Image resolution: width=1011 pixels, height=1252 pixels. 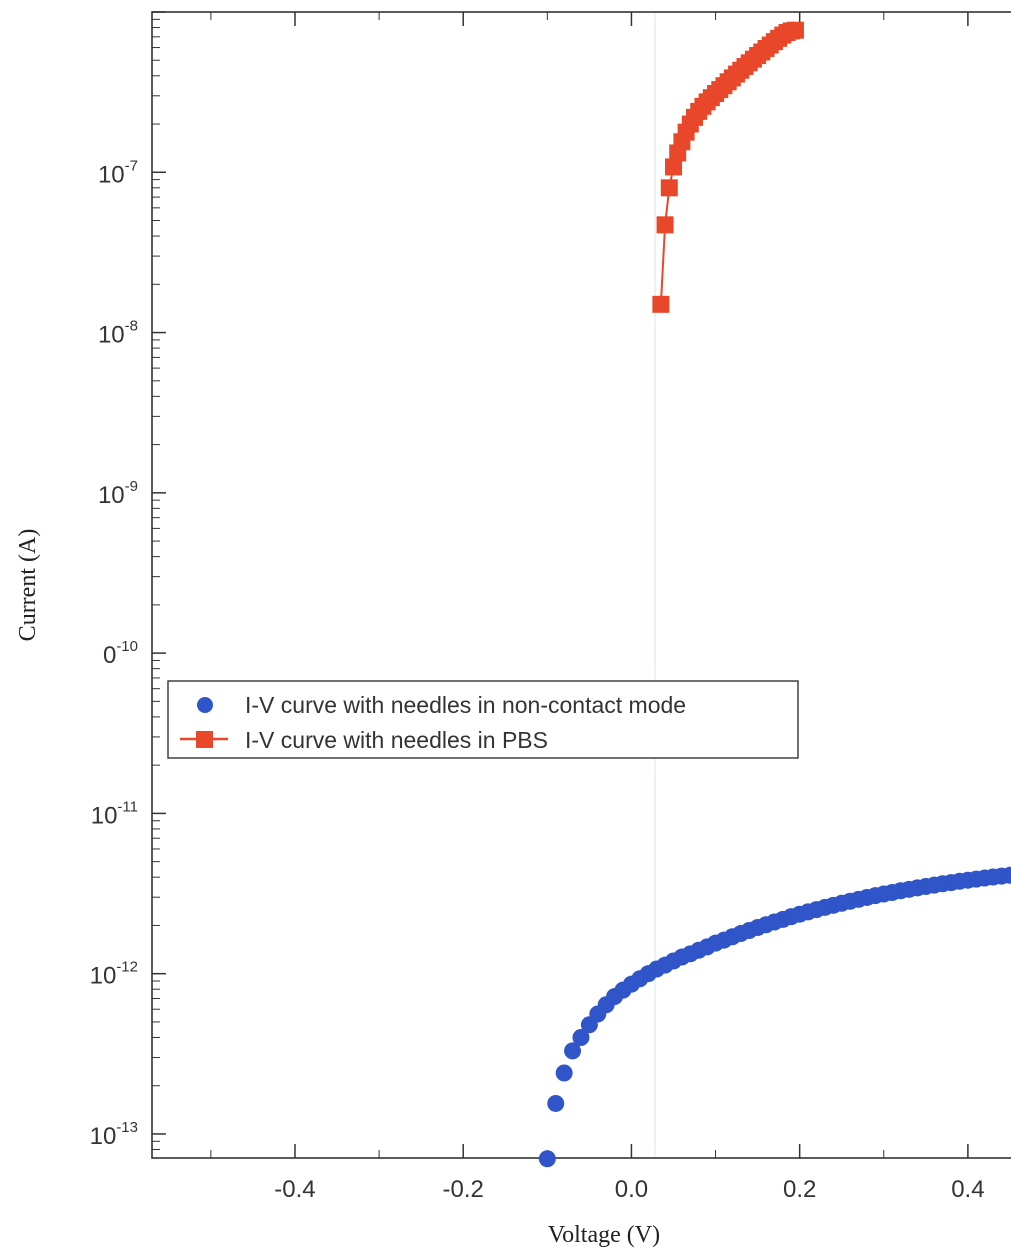 I want to click on y-tick-label: 10-9, so click(x=118, y=493).